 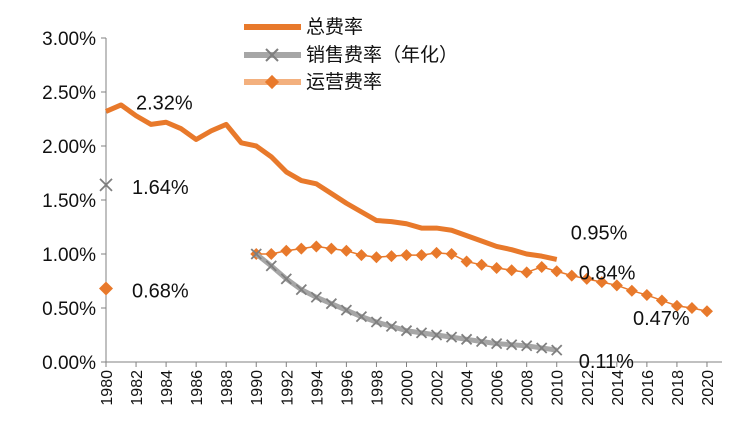 I want to click on x-tick-label: 1988, so click(x=227, y=388).